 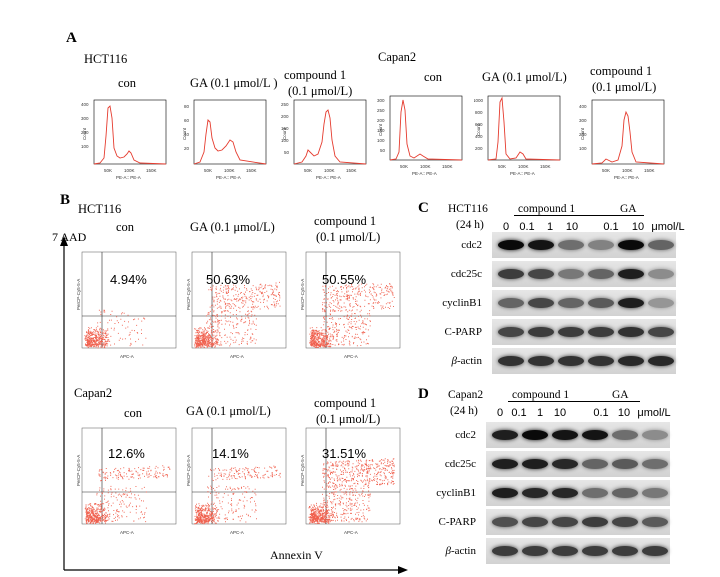 What do you see at coordinates (348, 237) in the screenshot?
I see `panel-b-cpd-conc-hct: (0.1 μmol/L)` at bounding box center [348, 237].